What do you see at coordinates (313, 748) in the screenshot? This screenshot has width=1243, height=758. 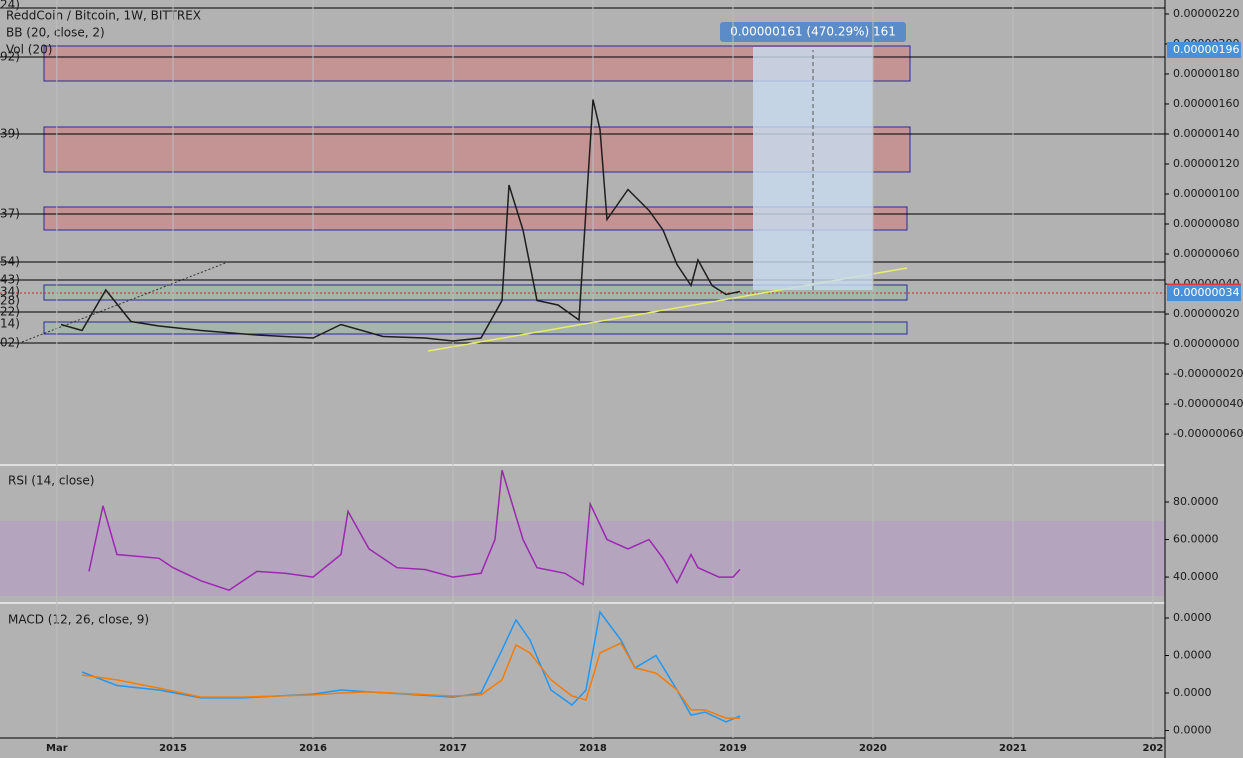 I see `x-tick-label: 2016` at bounding box center [313, 748].